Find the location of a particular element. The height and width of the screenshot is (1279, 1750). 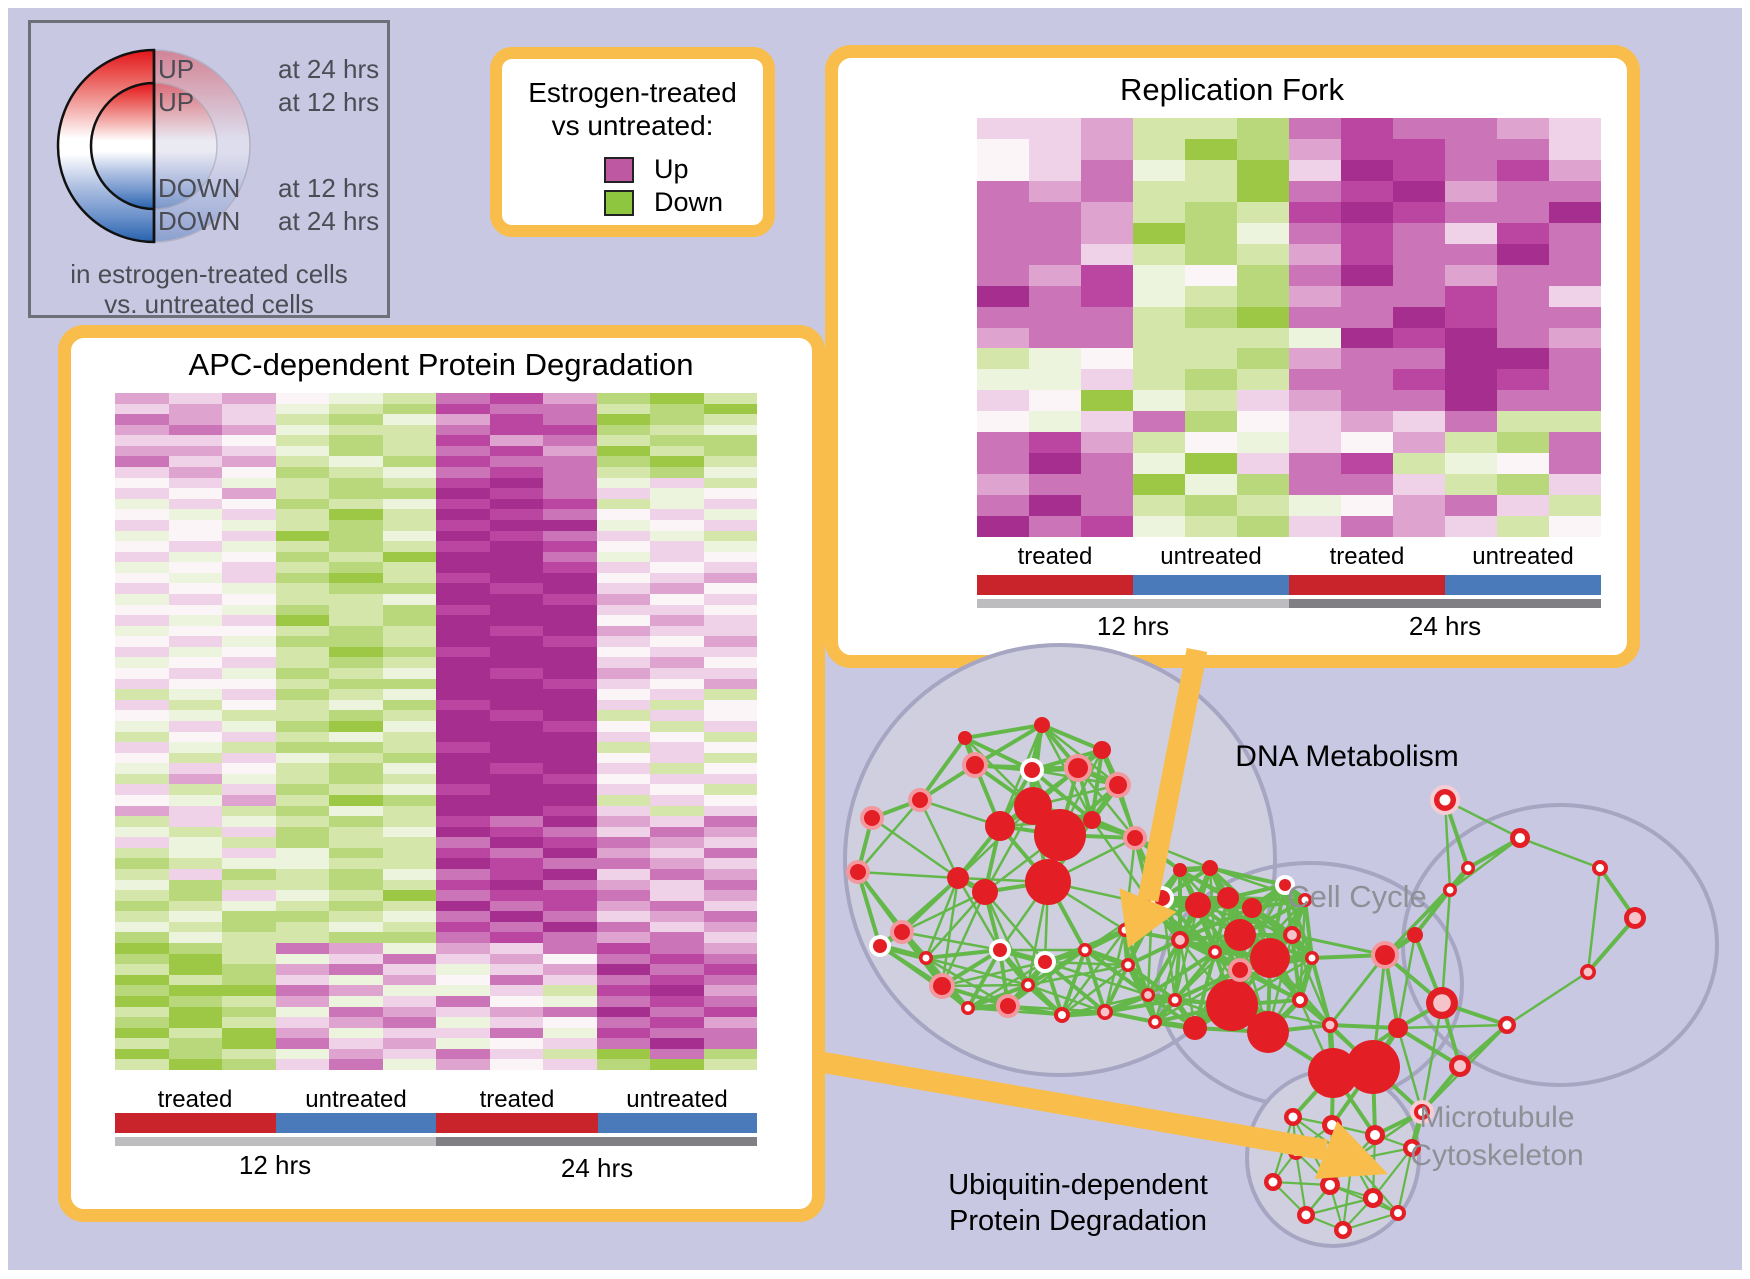

legend-item-down-label: Down is located at coordinates (689, 202).